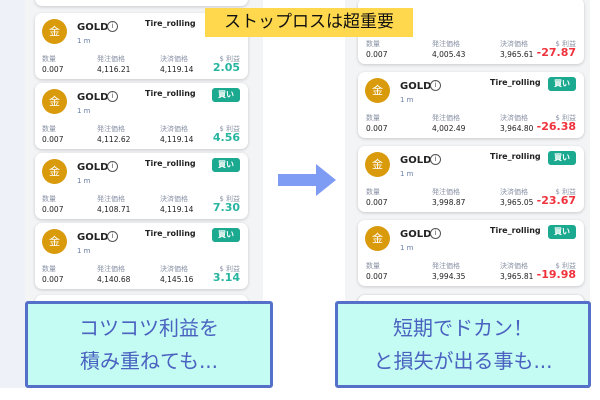 Image resolution: width=600 pixels, height=400 pixels. Describe the element at coordinates (309, 22) in the screenshot. I see `stop-loss-banner: ストップロスは超重要` at that location.